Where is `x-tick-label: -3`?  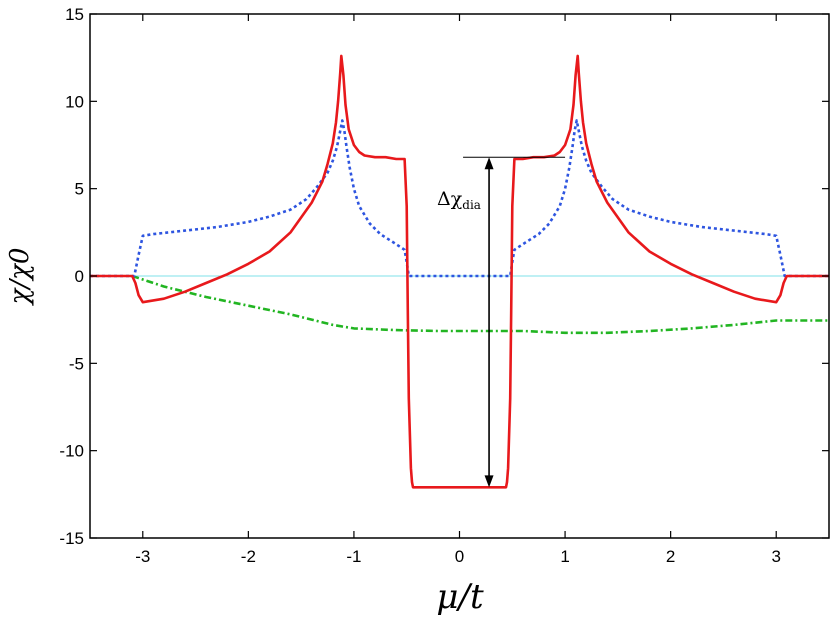
x-tick-label: -3 is located at coordinates (142, 556).